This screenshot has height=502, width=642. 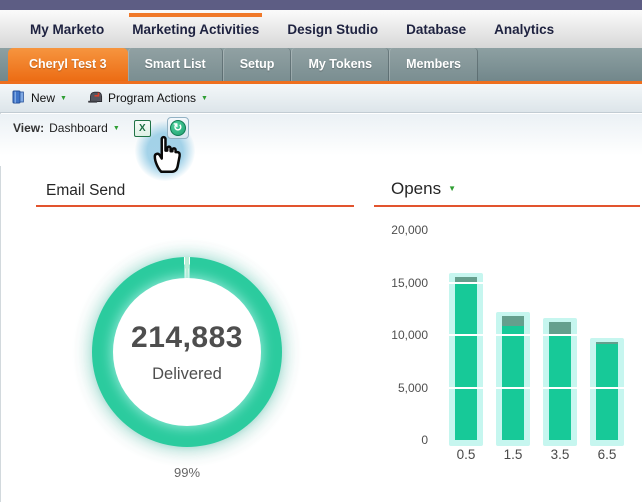 What do you see at coordinates (18, 98) in the screenshot?
I see `binder-icon` at bounding box center [18, 98].